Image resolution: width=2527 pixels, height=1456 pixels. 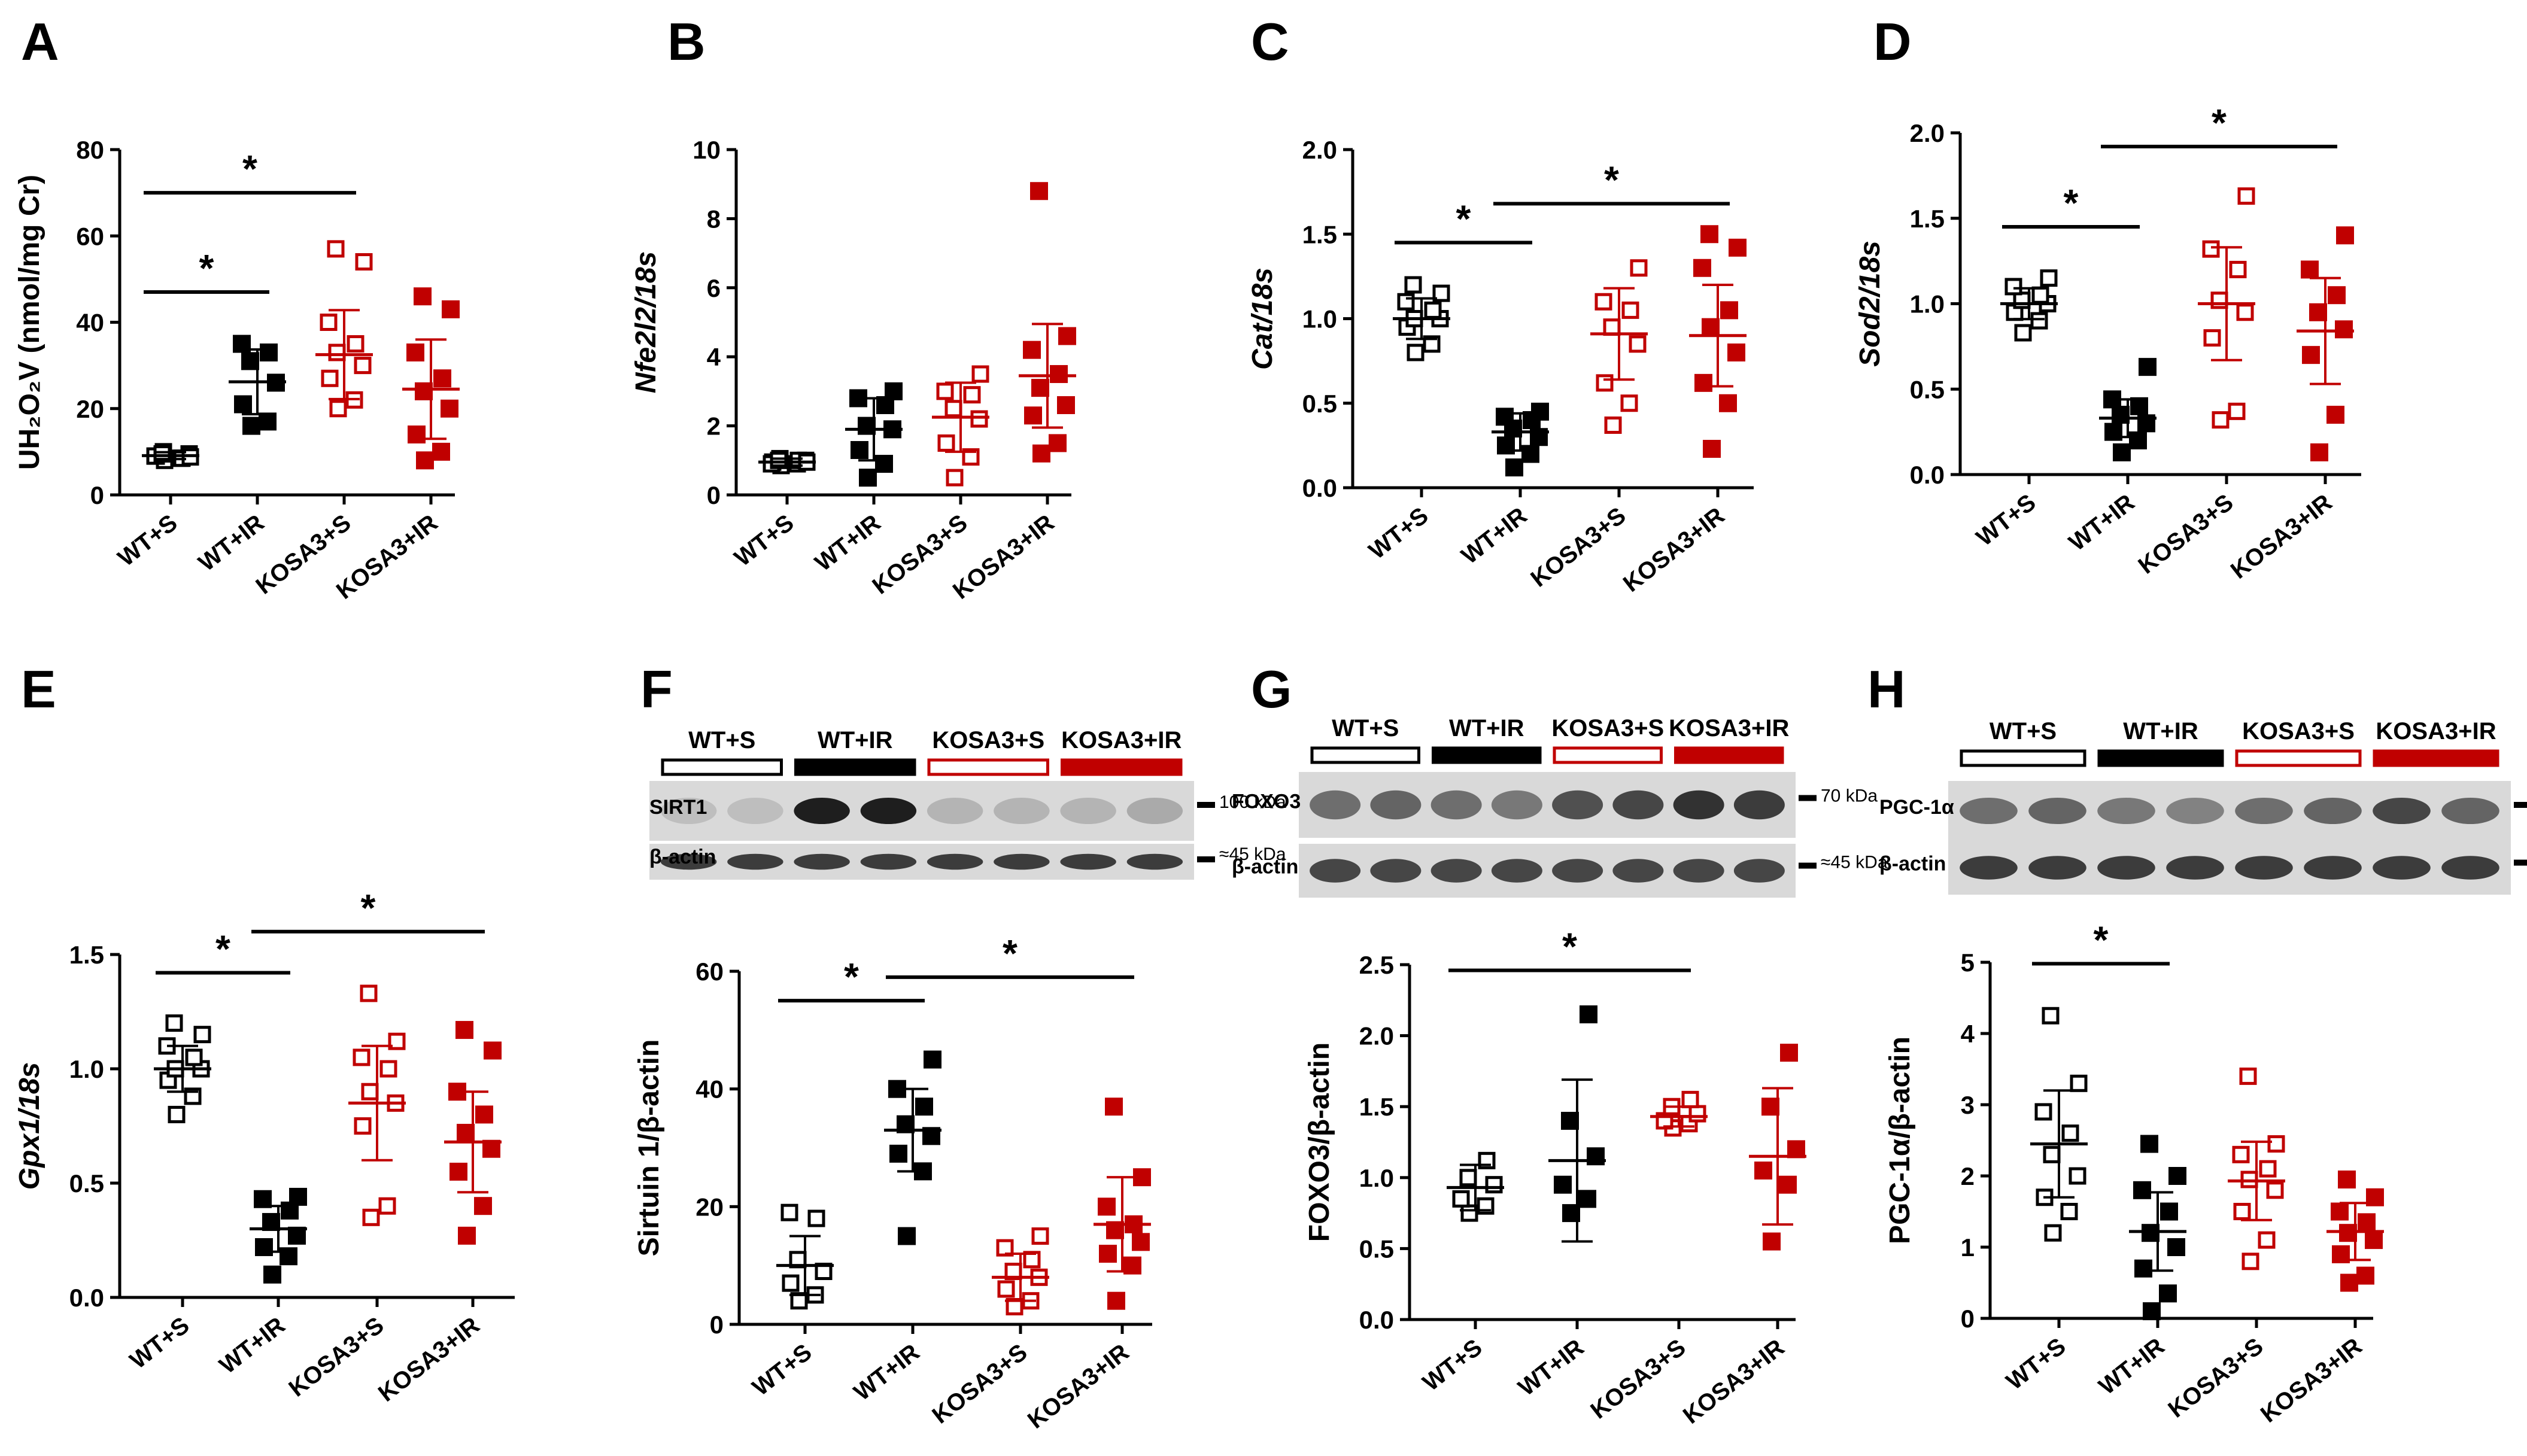 I want to click on blot-group-label: KOSA3+S, so click(x=1607, y=728).